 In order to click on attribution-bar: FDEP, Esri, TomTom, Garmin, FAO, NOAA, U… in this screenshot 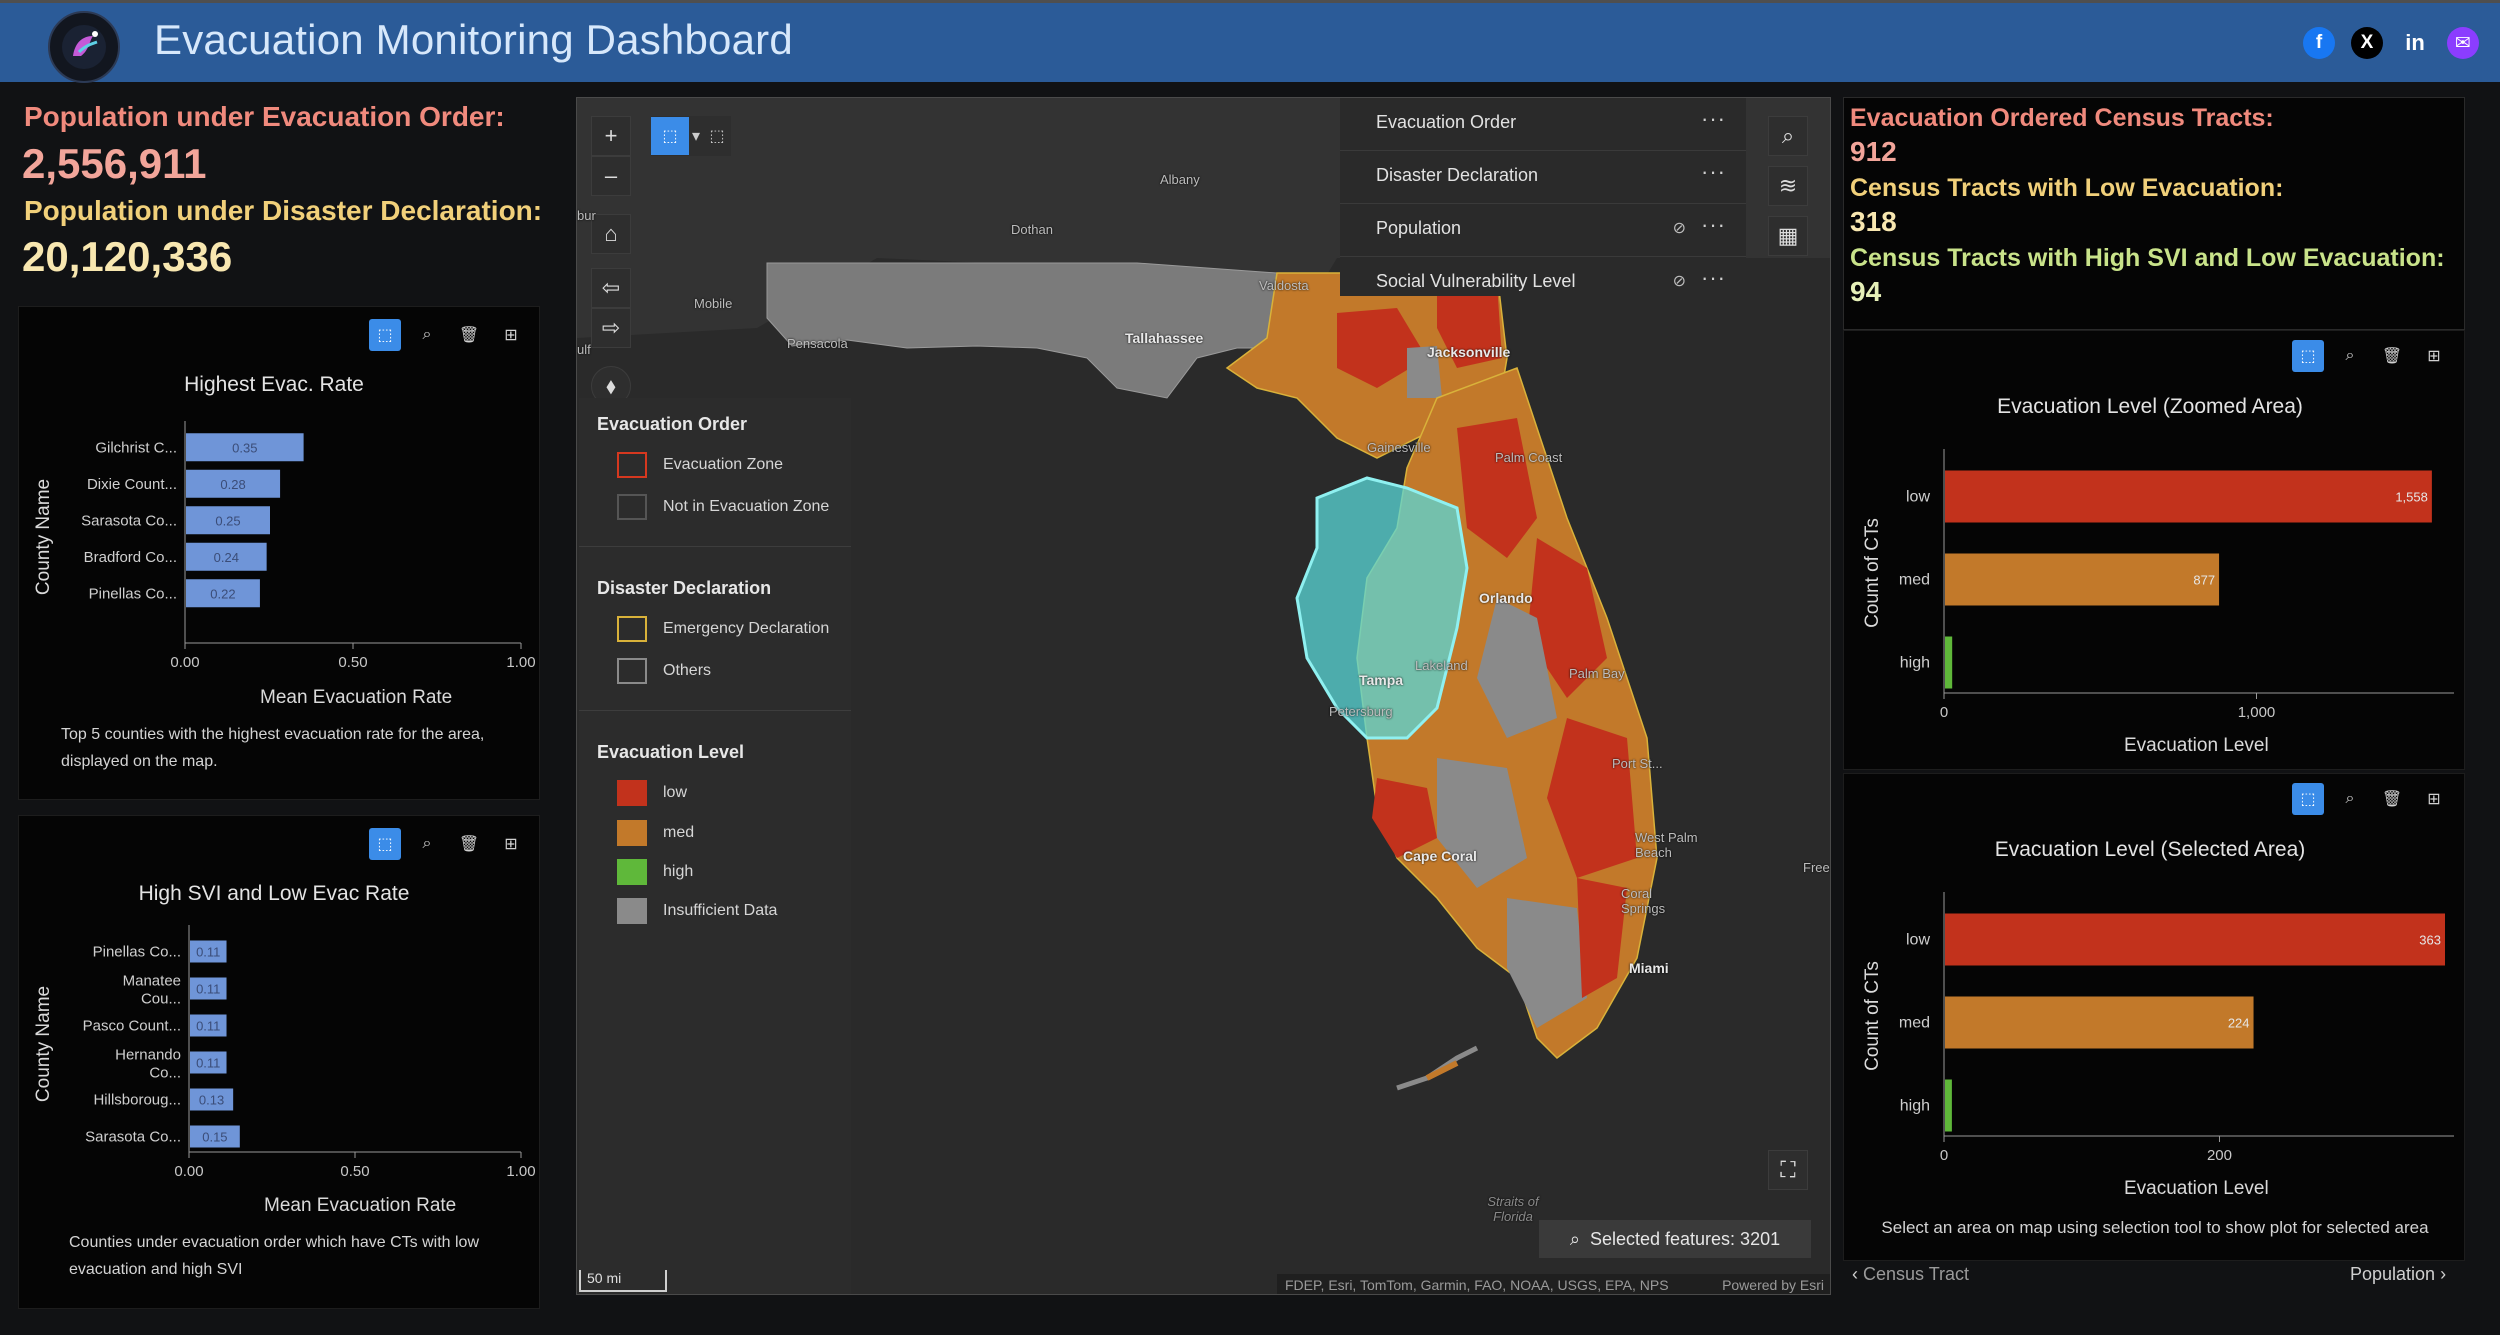, I will do `click(1553, 1284)`.